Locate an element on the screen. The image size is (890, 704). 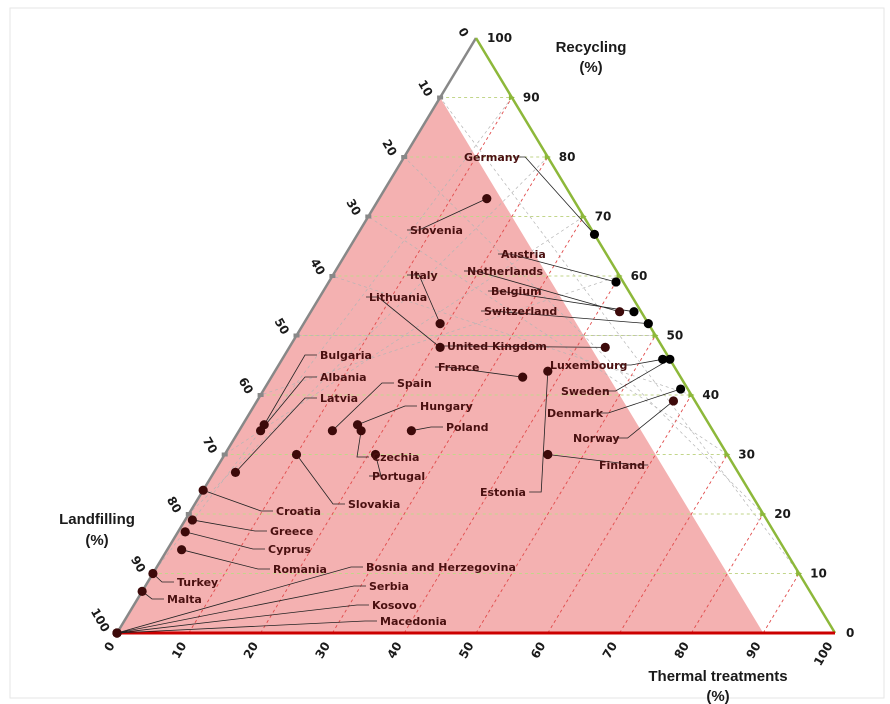
leader-line-macedonia is located at coordinates (246, 627).